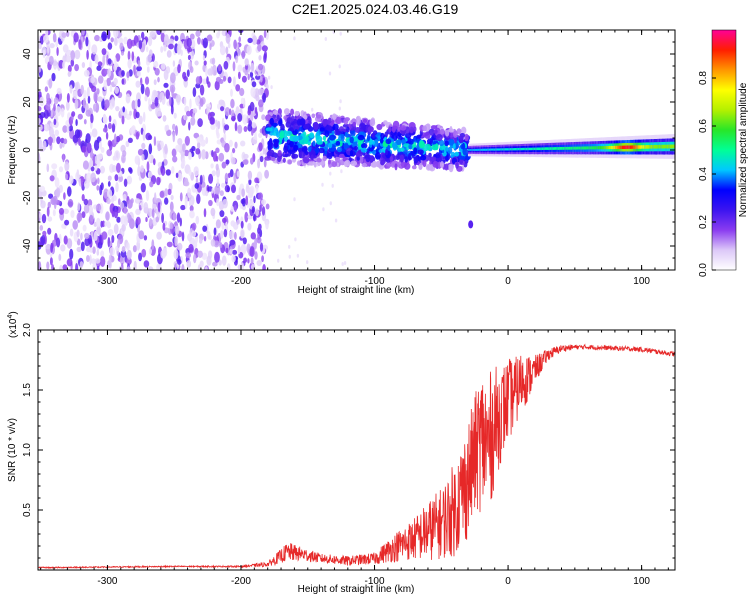 The width and height of the screenshot is (750, 600). What do you see at coordinates (10, 317) in the screenshot?
I see `snr-scale-exponent: 4` at bounding box center [10, 317].